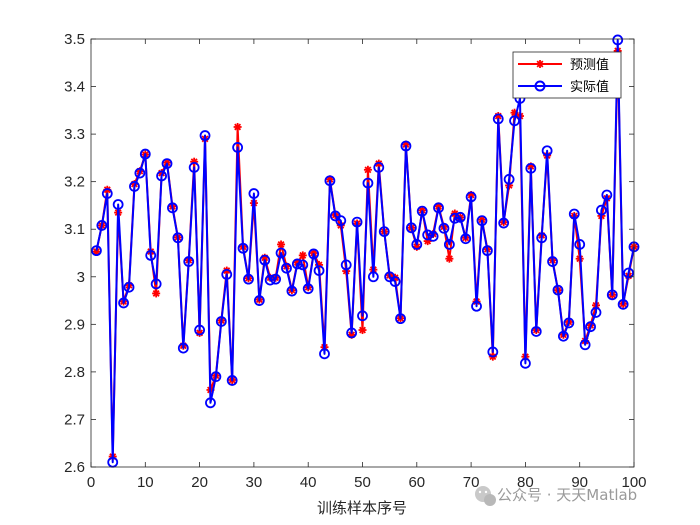 The image size is (700, 525). I want to click on legend: 预测值 实际值, so click(567, 75).